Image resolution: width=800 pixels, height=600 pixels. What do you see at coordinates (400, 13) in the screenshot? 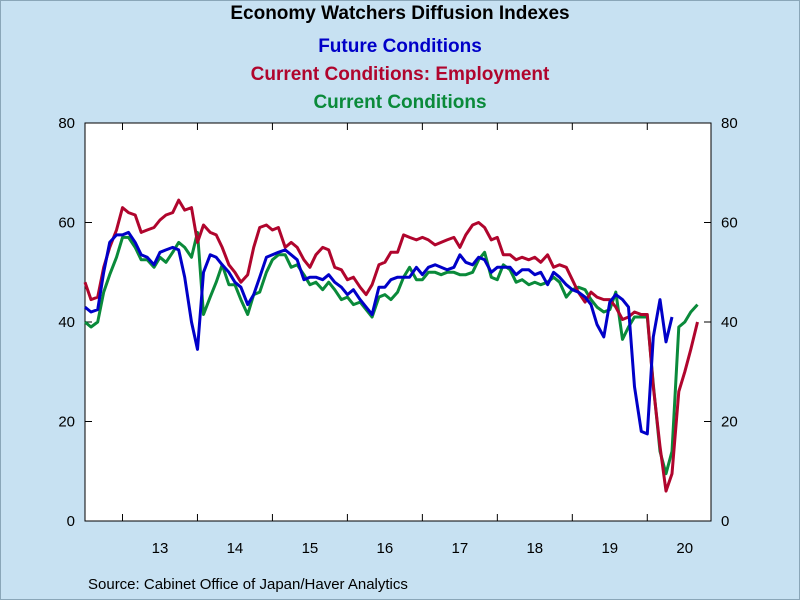
I see `chart-title: Economy Watchers Diffusion Indexes` at bounding box center [400, 13].